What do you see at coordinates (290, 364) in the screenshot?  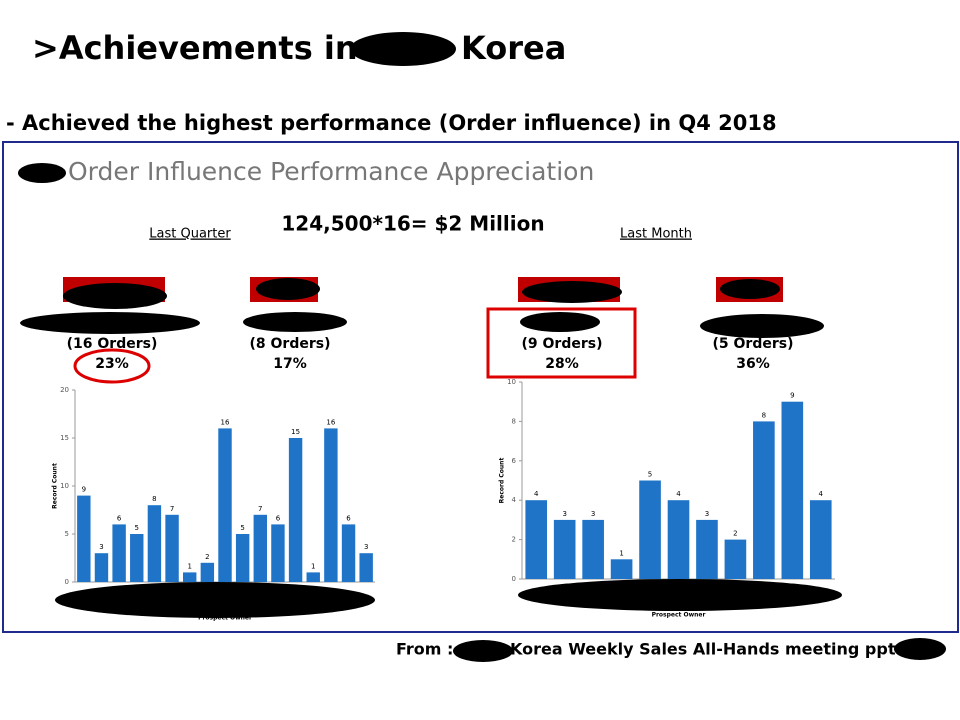 I see `share: 17%` at bounding box center [290, 364].